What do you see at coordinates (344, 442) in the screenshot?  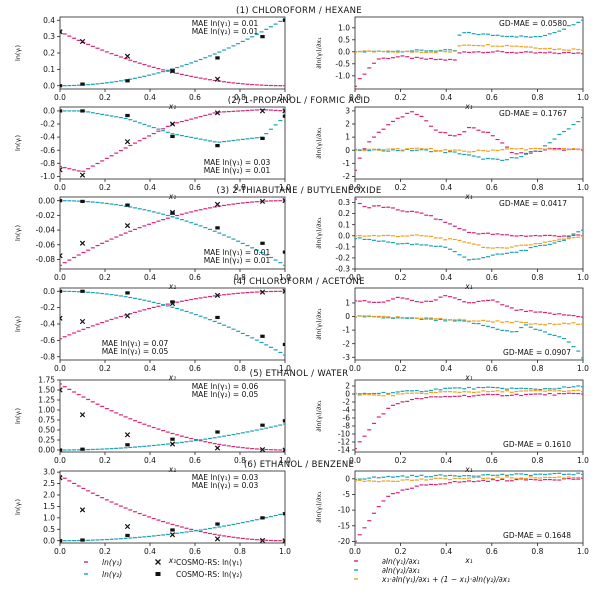 I see `y-tick-label: -12` at bounding box center [344, 442].